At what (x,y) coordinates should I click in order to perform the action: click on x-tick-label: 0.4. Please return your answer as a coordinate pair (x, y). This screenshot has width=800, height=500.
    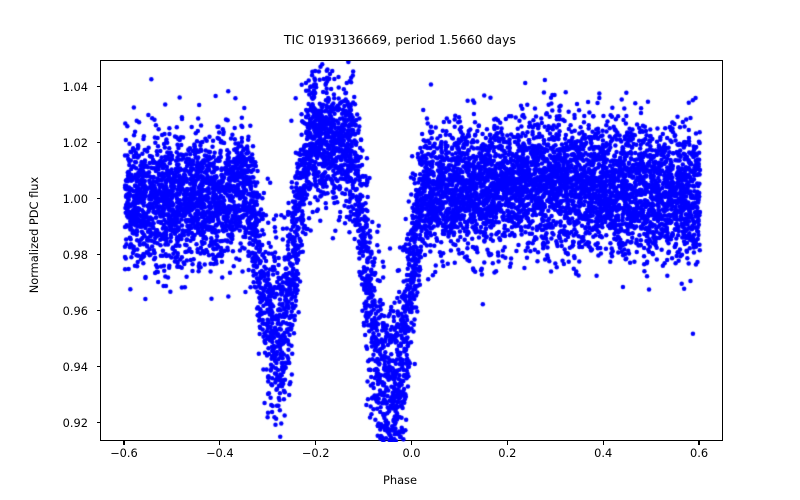
    Looking at the image, I should click on (603, 453).